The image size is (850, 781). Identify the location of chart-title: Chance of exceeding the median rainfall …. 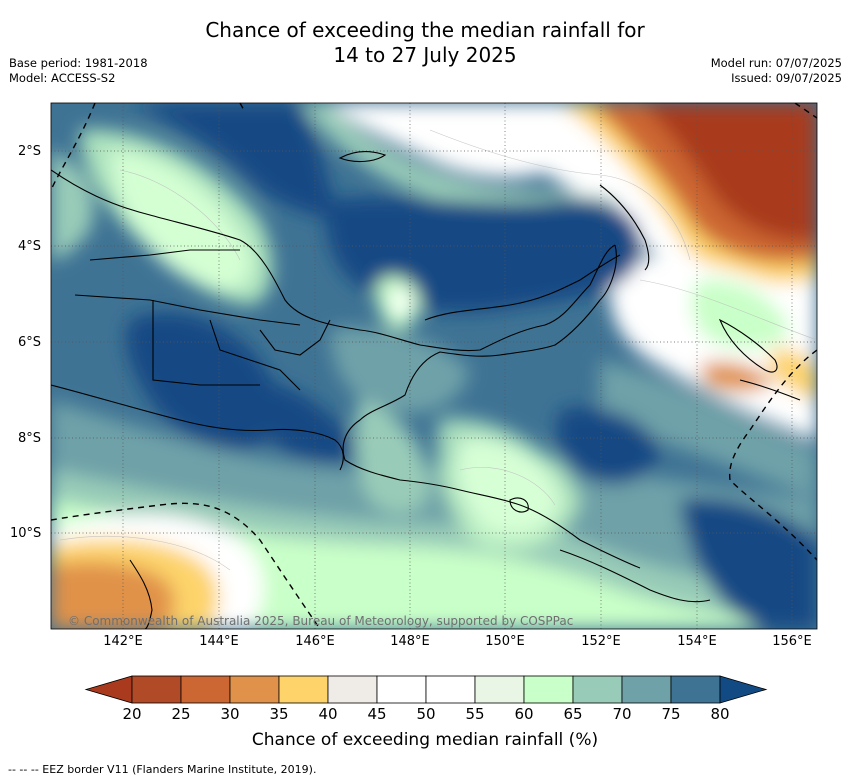
(425, 43).